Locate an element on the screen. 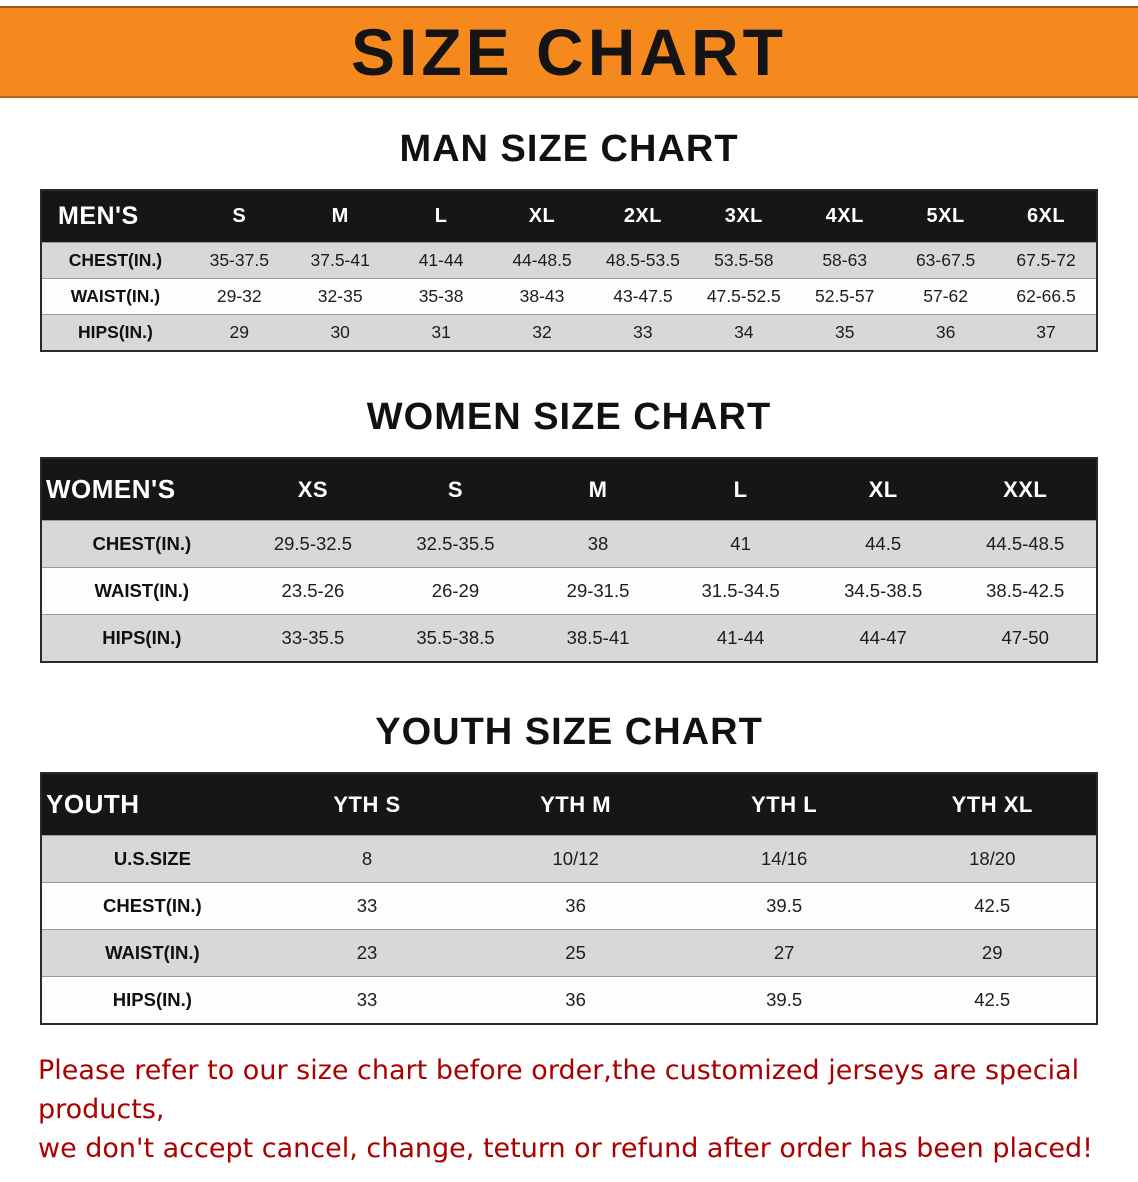  measurement-value-cell: 34 is located at coordinates (744, 332).